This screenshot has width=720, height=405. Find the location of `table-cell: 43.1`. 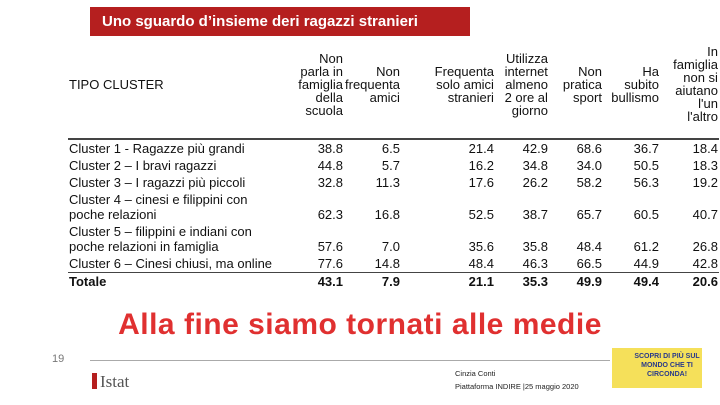

table-cell: 43.1 is located at coordinates (316, 281).